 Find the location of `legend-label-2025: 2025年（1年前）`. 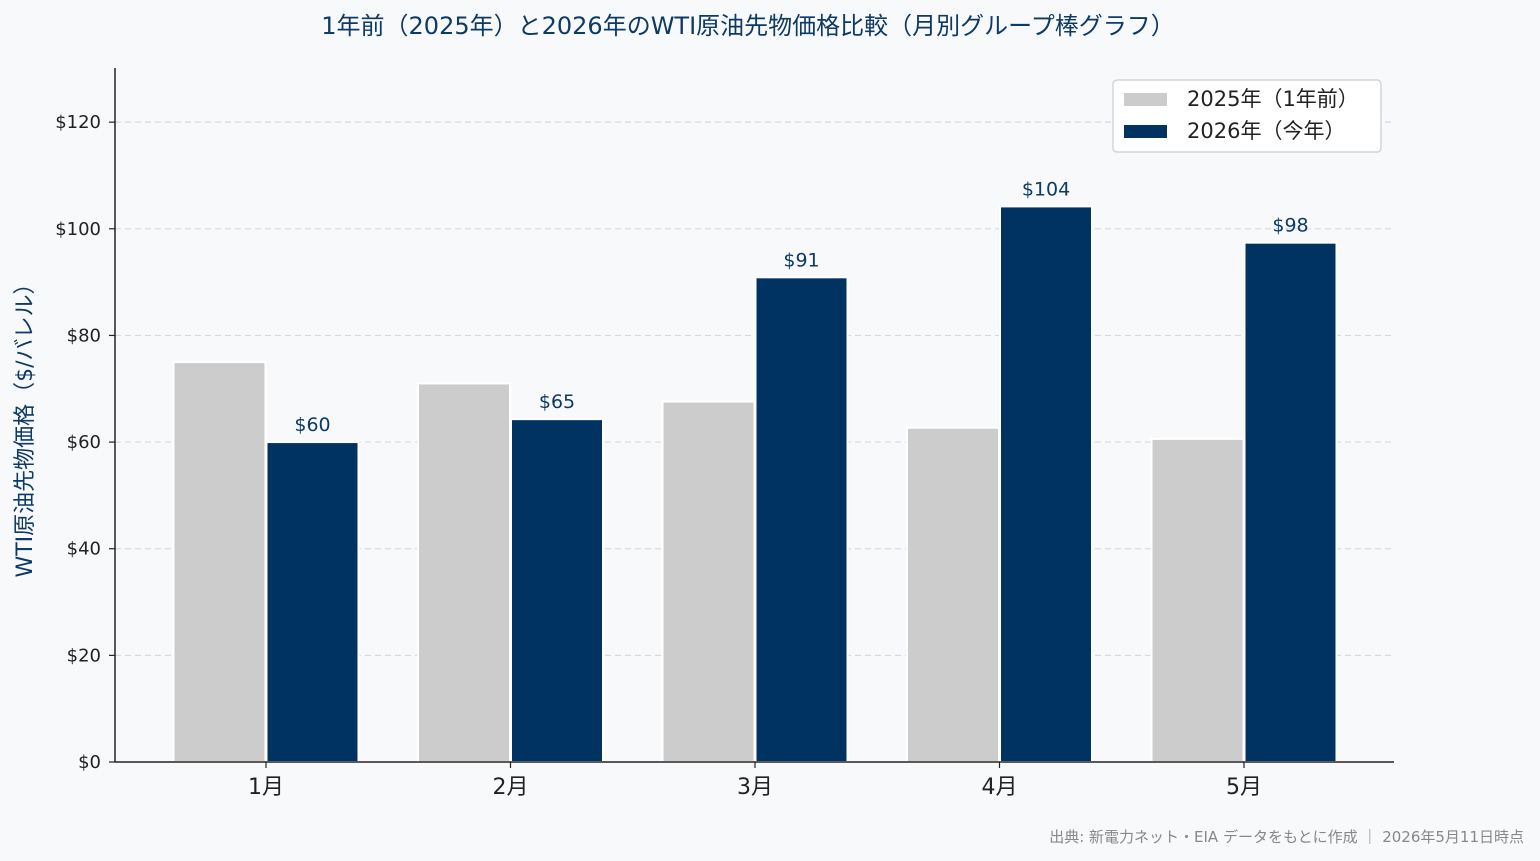

legend-label-2025: 2025年（1年前） is located at coordinates (1273, 99).